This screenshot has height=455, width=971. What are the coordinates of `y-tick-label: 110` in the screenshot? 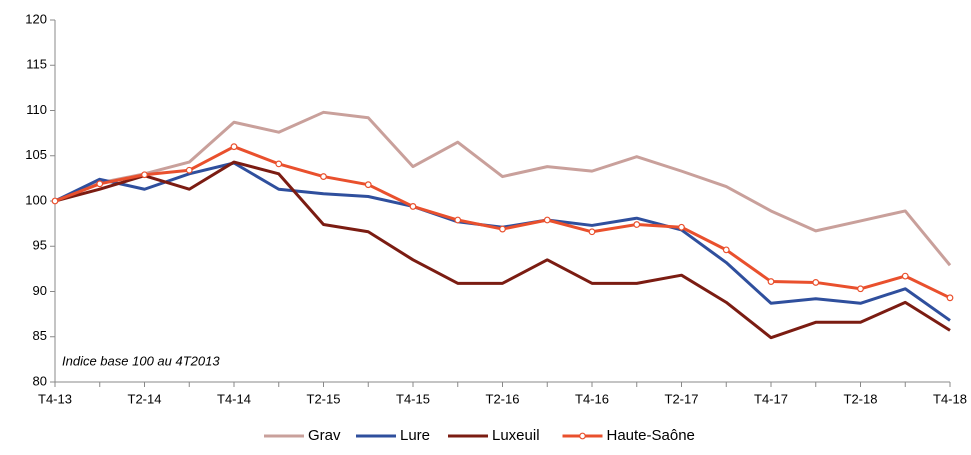 It's located at (36, 109).